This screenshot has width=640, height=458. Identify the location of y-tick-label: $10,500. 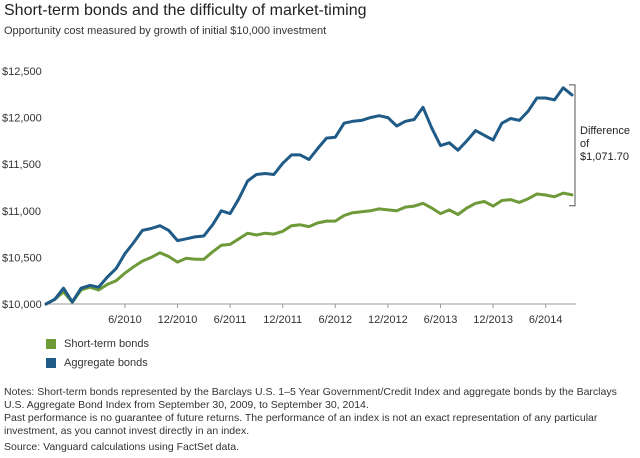
(22, 258).